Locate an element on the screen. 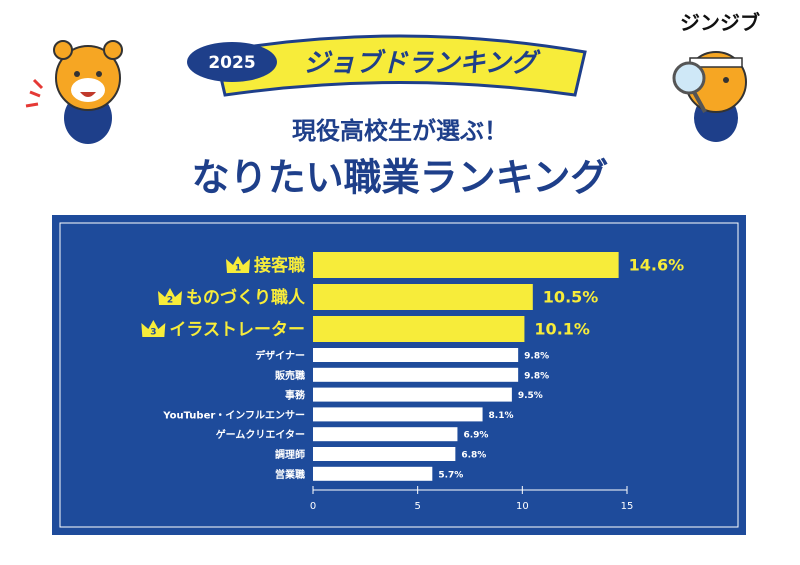 The image size is (800, 565). value-label: 10.1% is located at coordinates (562, 329).